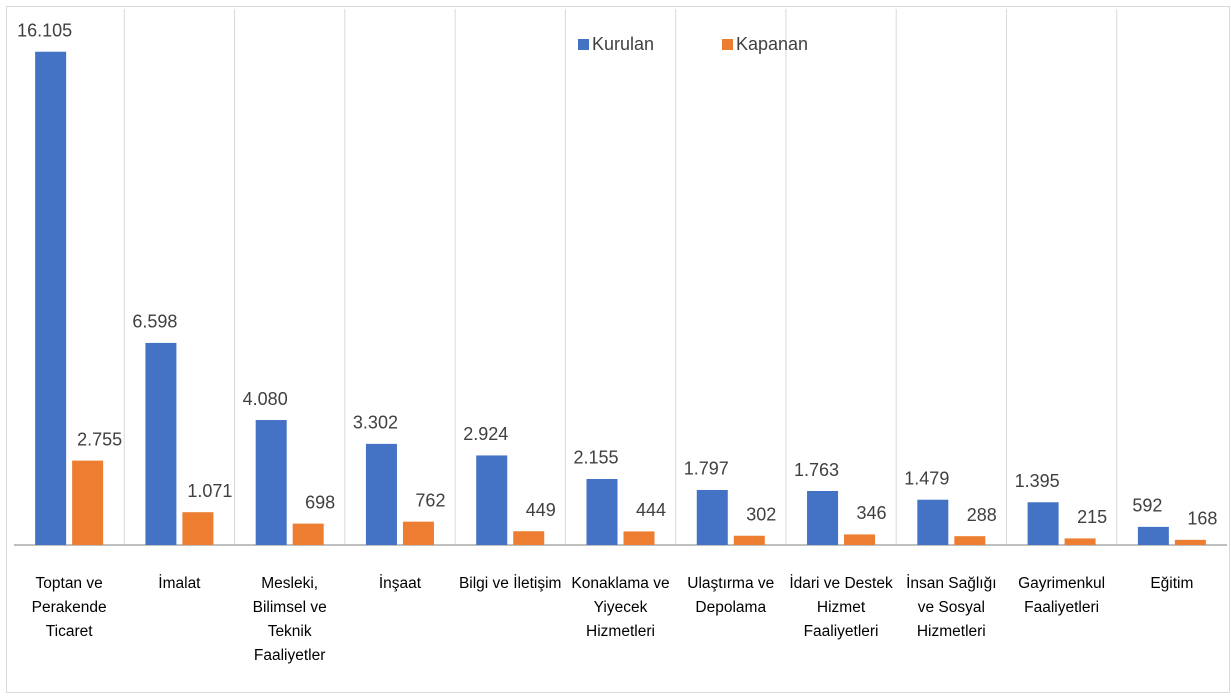  I want to click on data-label: 444, so click(651, 510).